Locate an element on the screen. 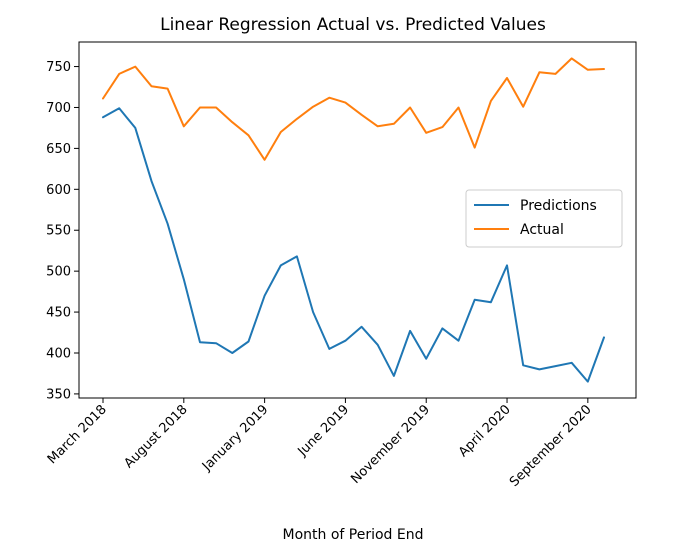 The height and width of the screenshot is (554, 695). x-tick-label: September 2020 is located at coordinates (551, 446).